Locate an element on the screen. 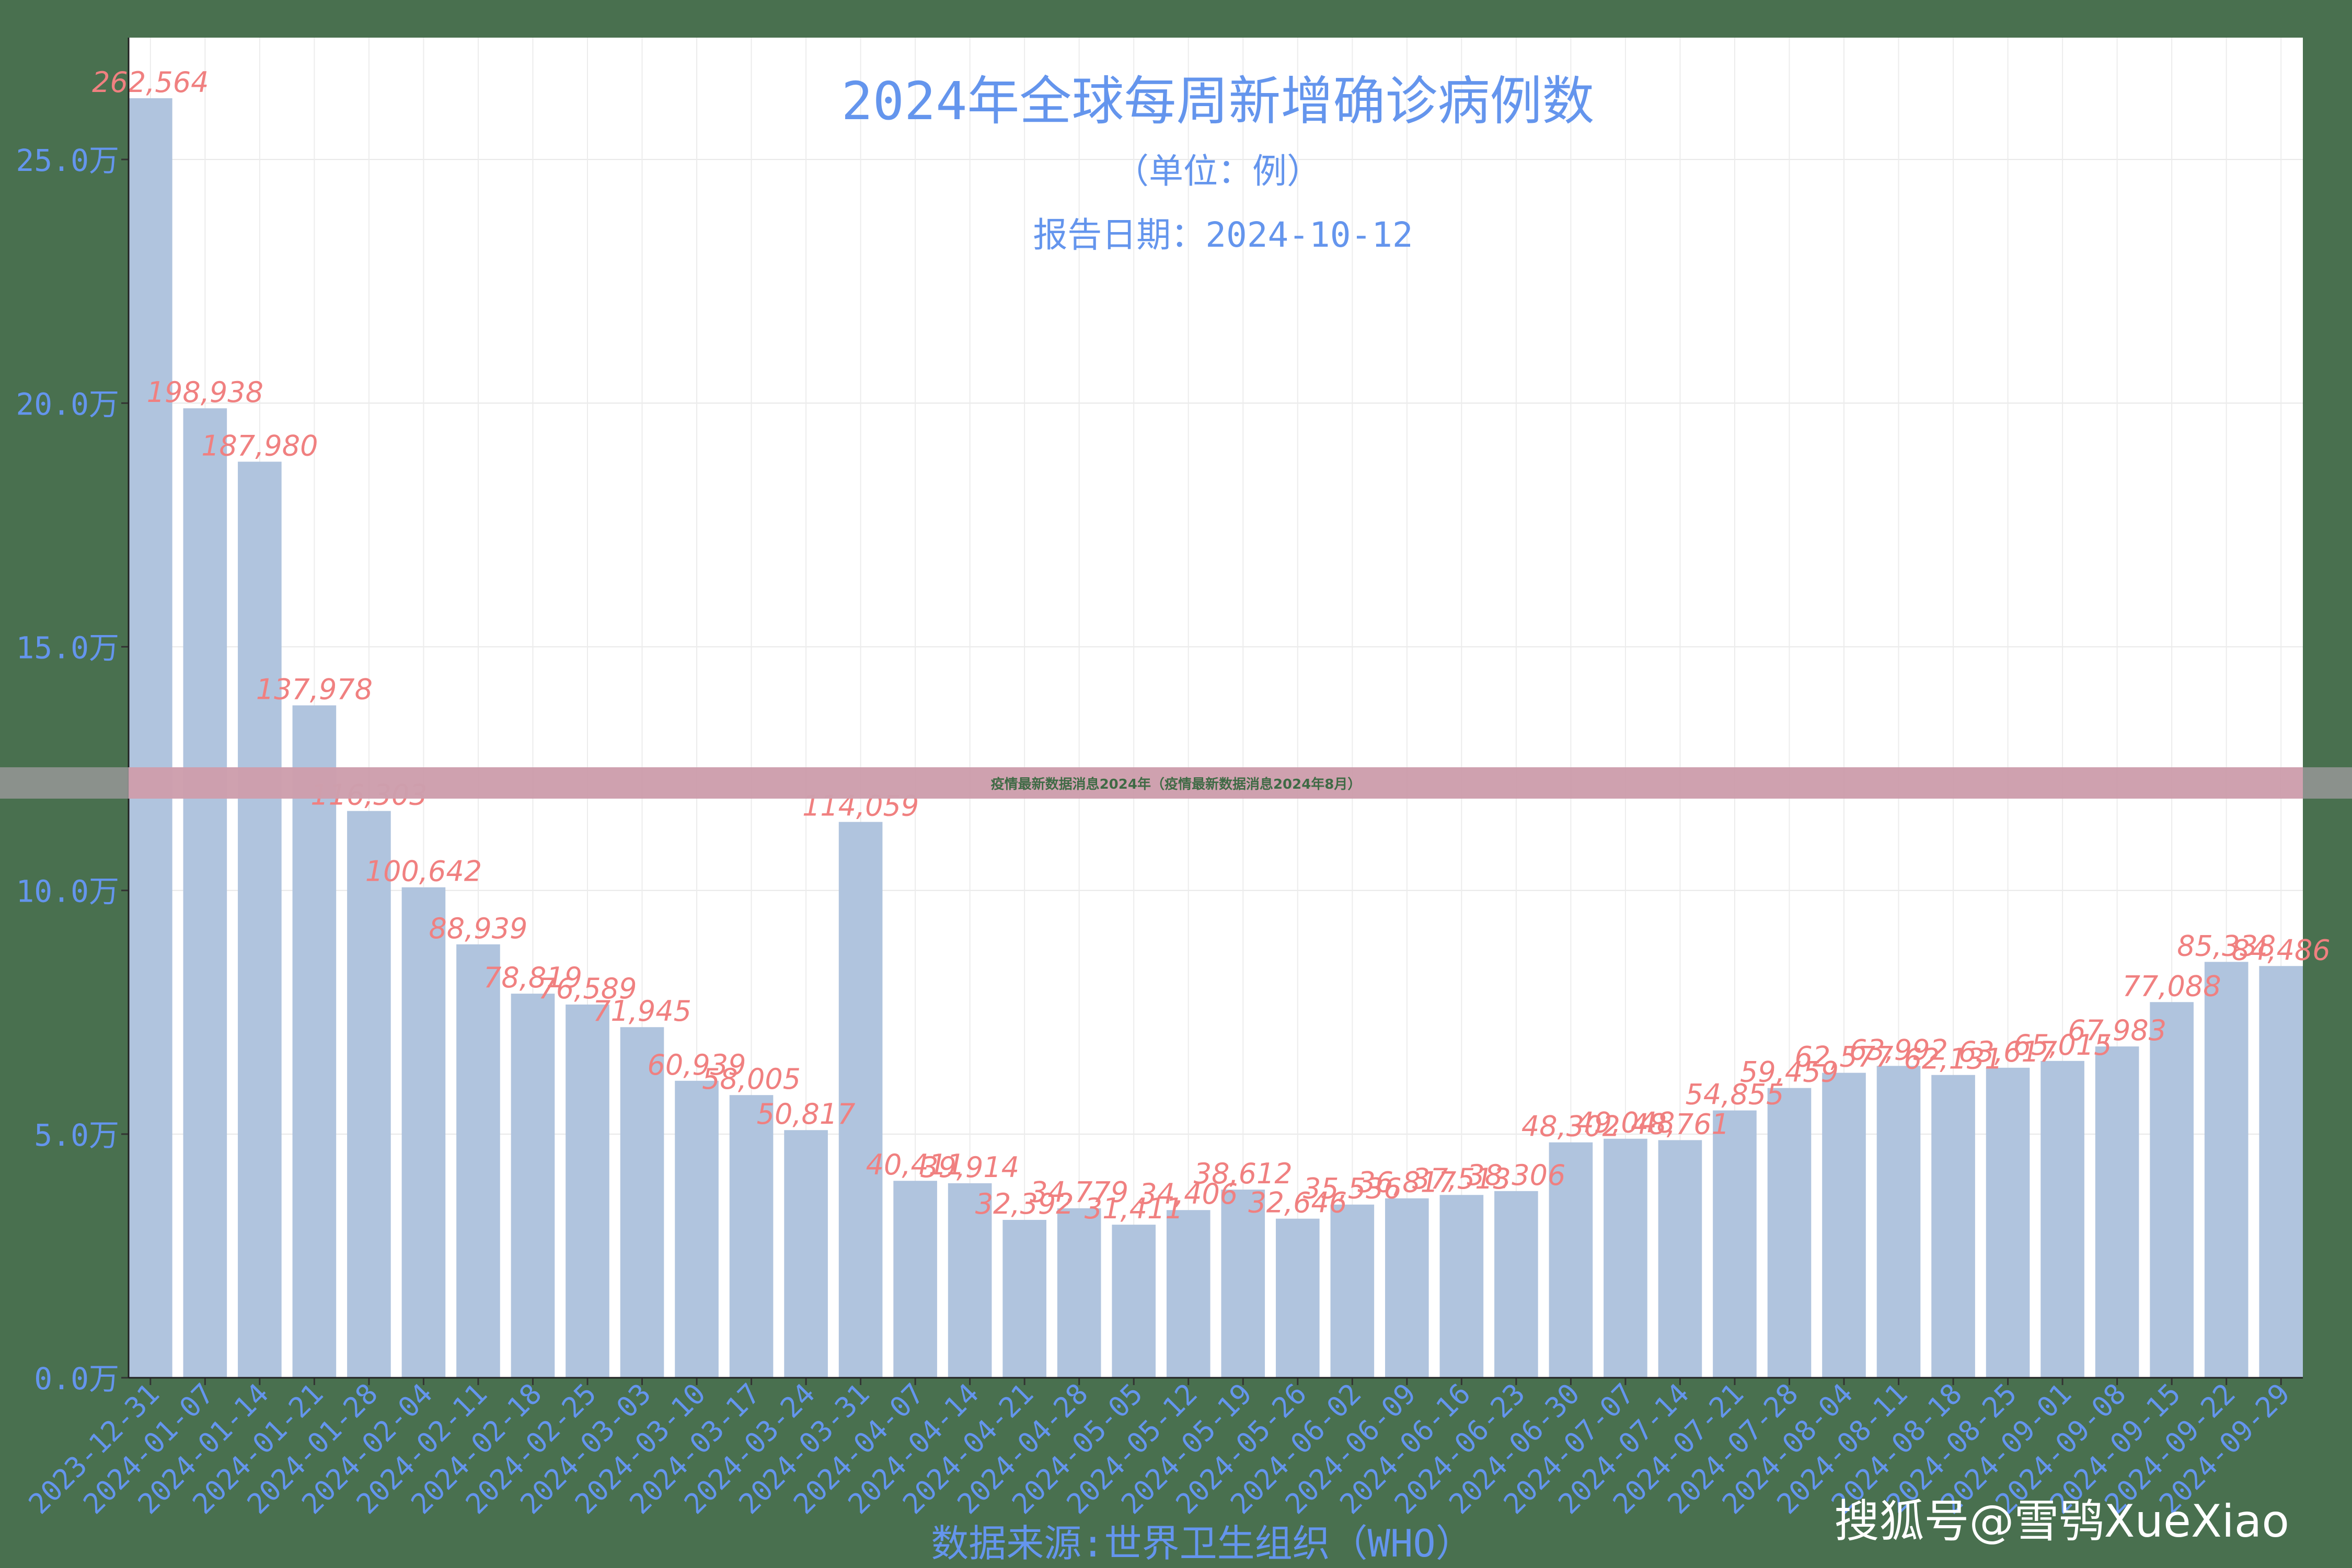  data-label: 35,536 is located at coordinates (1352, 1188).